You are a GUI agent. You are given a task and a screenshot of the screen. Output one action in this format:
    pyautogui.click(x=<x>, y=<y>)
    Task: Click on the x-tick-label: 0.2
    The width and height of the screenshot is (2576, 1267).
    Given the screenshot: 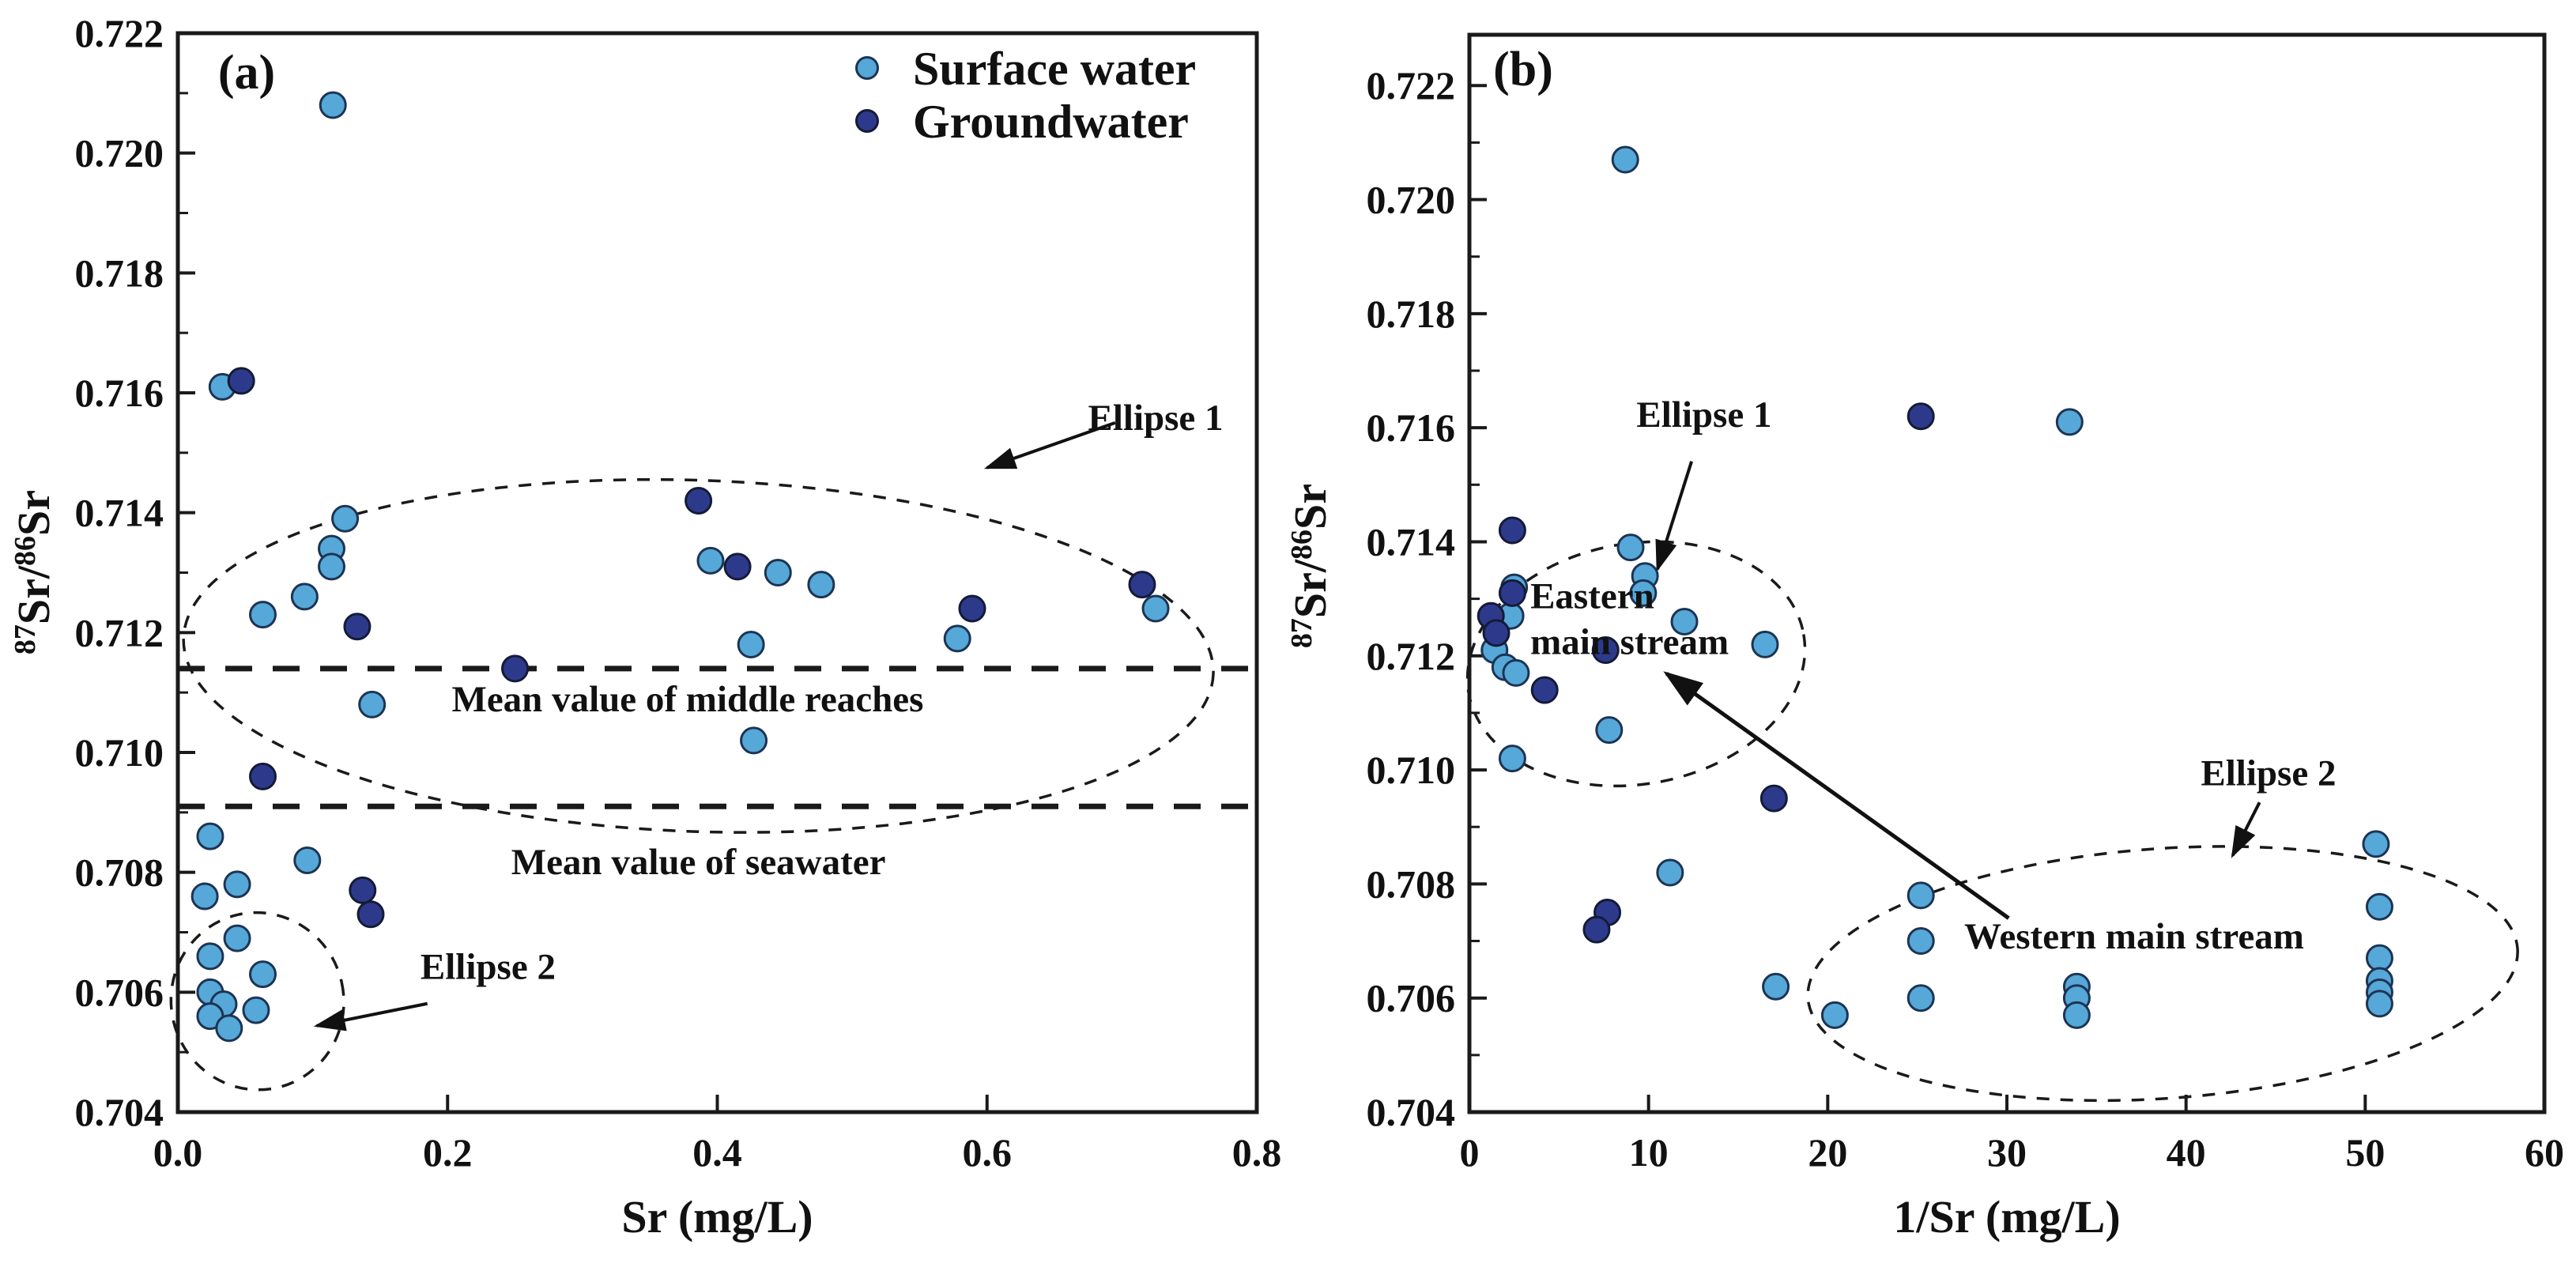 What is the action you would take?
    pyautogui.click(x=448, y=1152)
    